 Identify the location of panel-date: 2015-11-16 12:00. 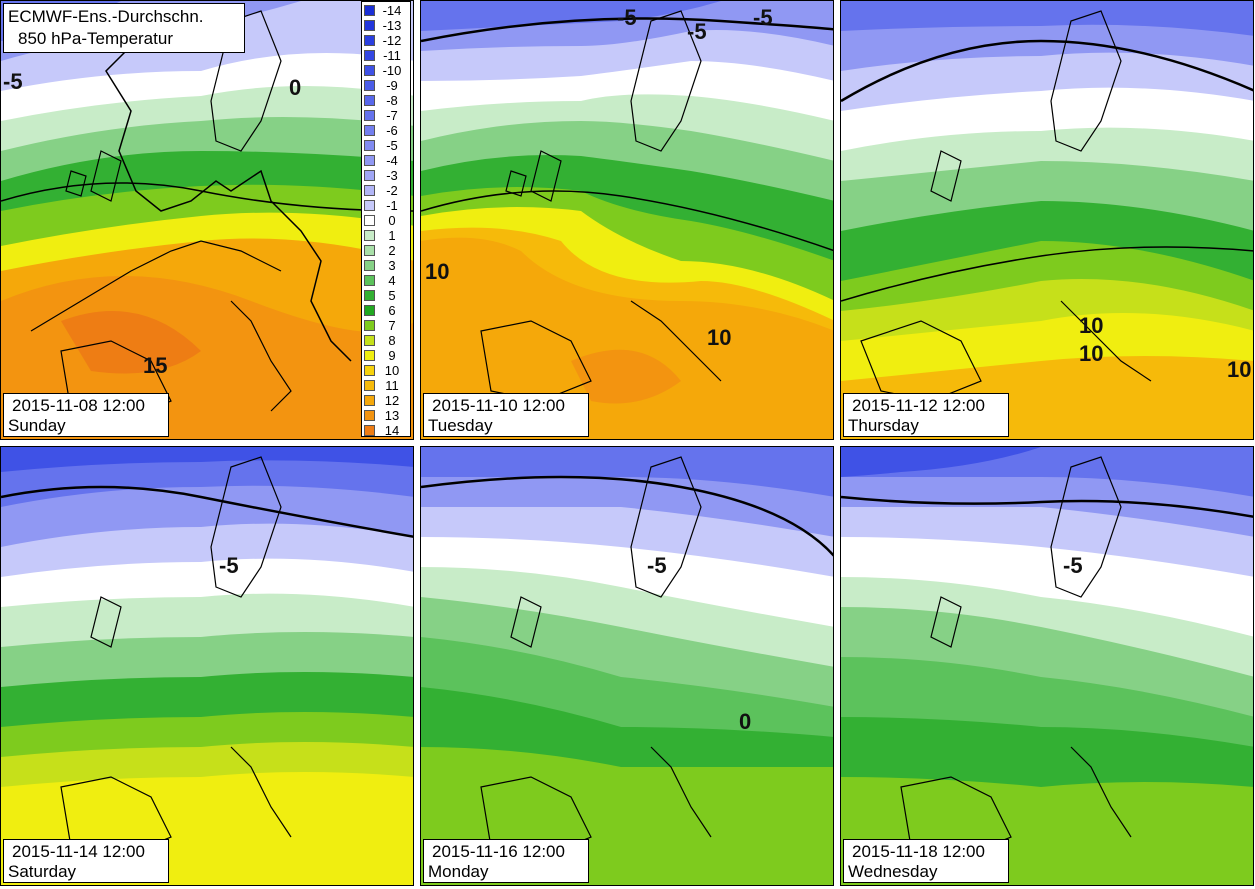
(498, 851).